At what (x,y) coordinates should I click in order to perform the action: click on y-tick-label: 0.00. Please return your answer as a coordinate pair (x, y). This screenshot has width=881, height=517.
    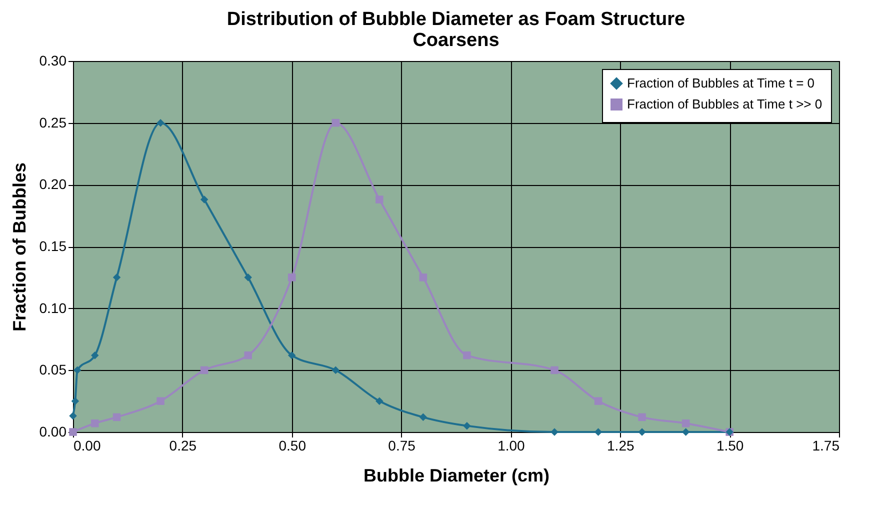
    Looking at the image, I should click on (53, 432).